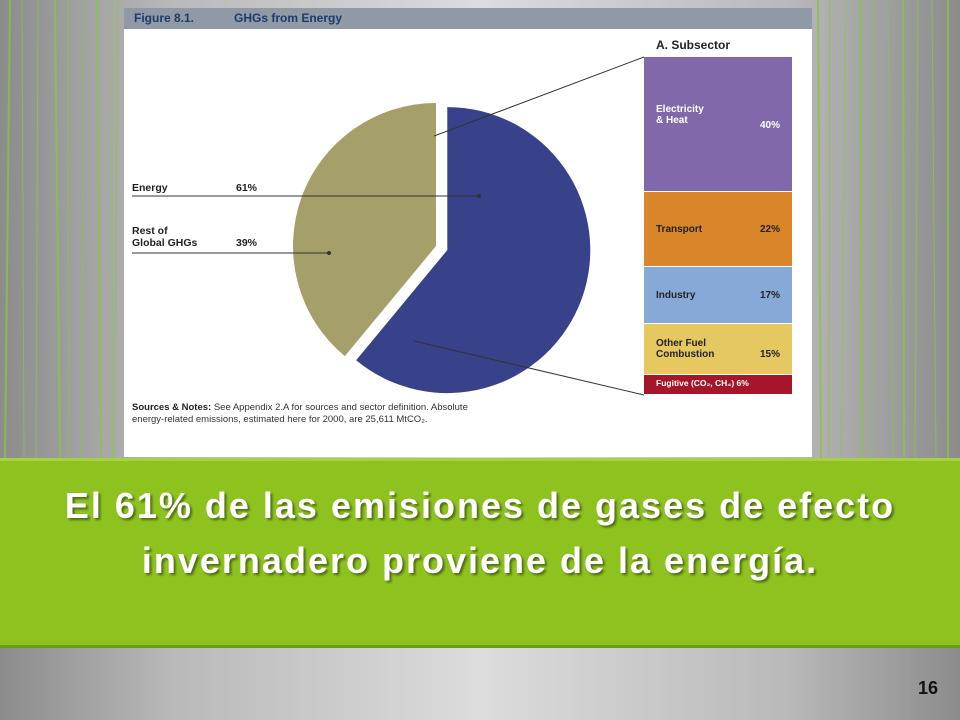 The width and height of the screenshot is (960, 720). What do you see at coordinates (479, 196) in the screenshot?
I see `leader-dot-energy` at bounding box center [479, 196].